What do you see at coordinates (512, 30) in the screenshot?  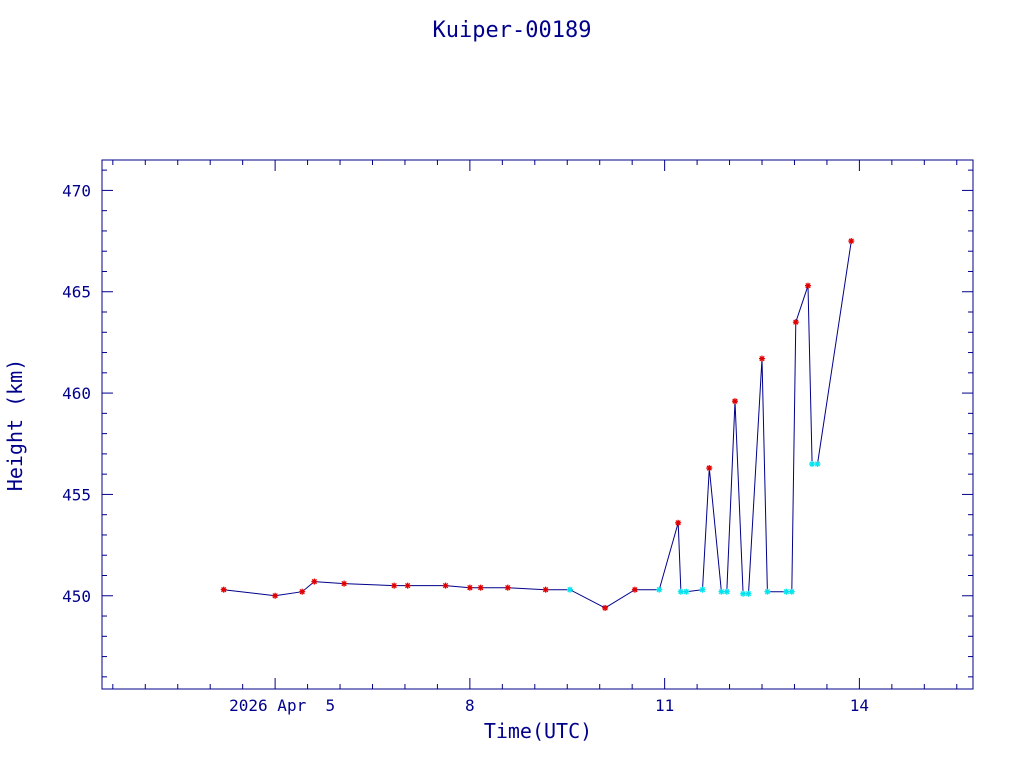 I see `chart-title: Kuiper-00189` at bounding box center [512, 30].